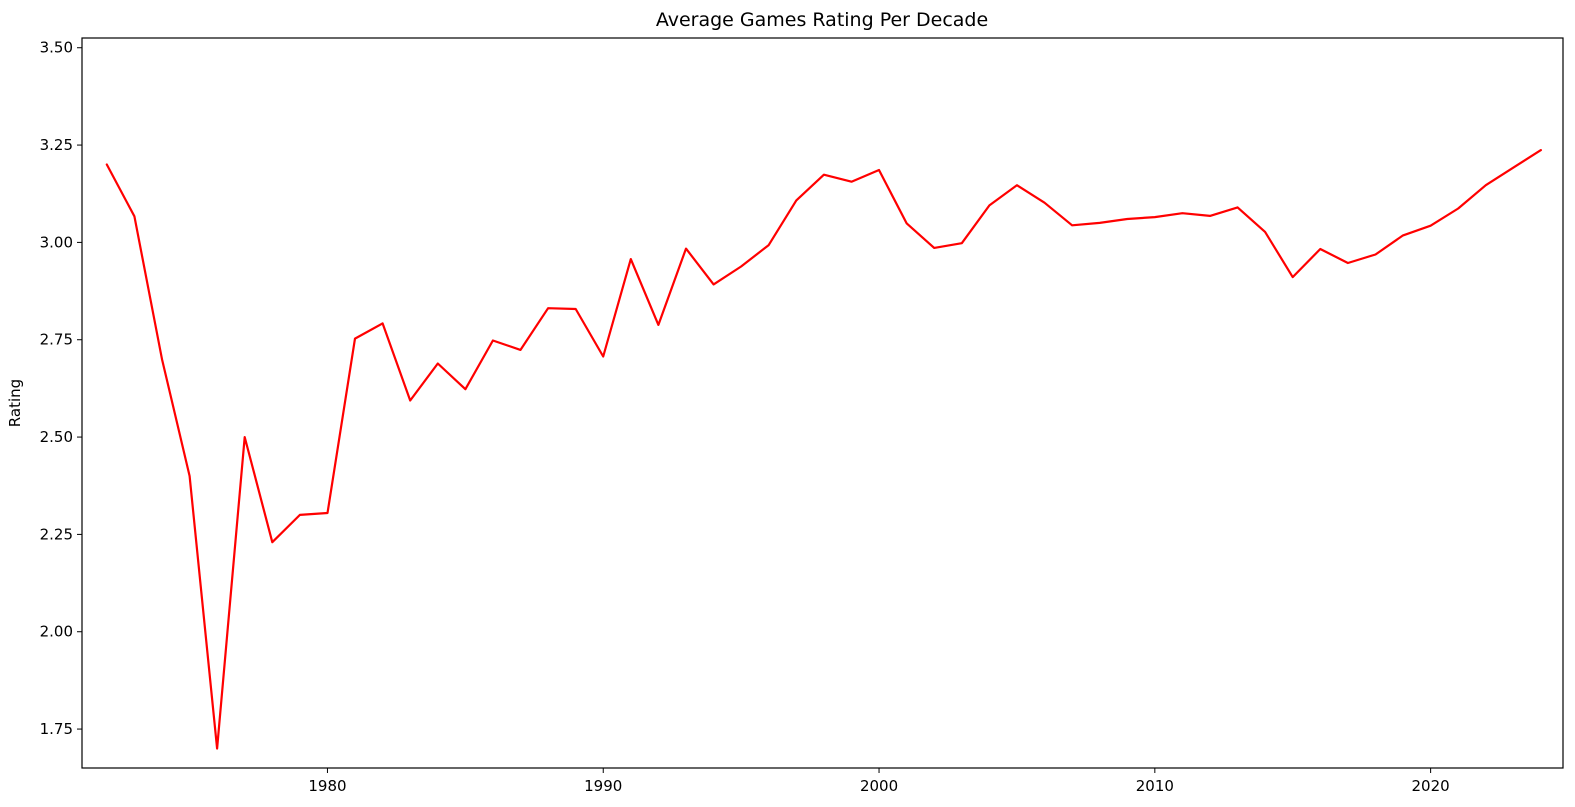  I want to click on x-tick-label: 2020, so click(1431, 786).